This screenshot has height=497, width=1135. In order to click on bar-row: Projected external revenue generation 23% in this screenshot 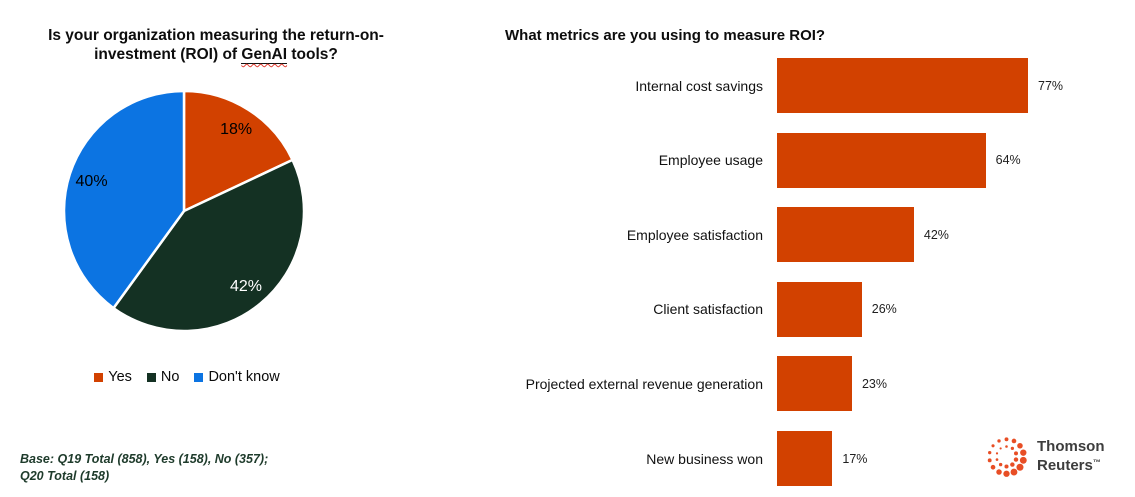, I will do `click(807, 384)`.